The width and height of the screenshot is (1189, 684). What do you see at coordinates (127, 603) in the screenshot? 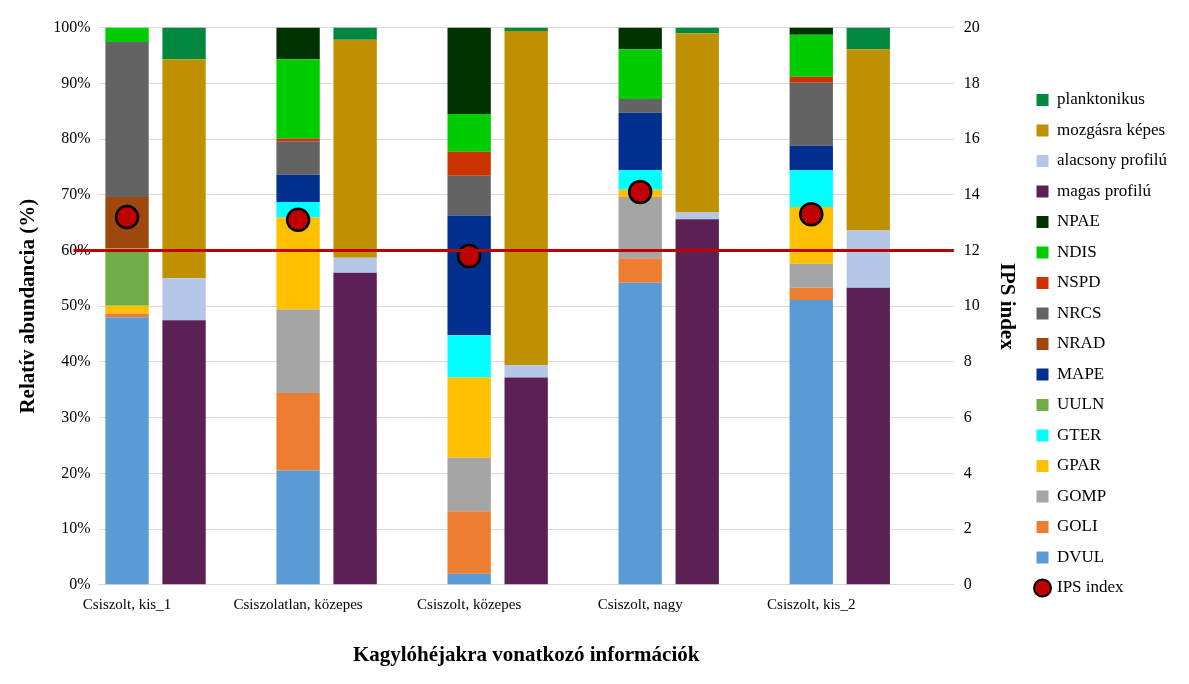
I see `x-tick-label: Csiszolt, kis_1` at bounding box center [127, 603].